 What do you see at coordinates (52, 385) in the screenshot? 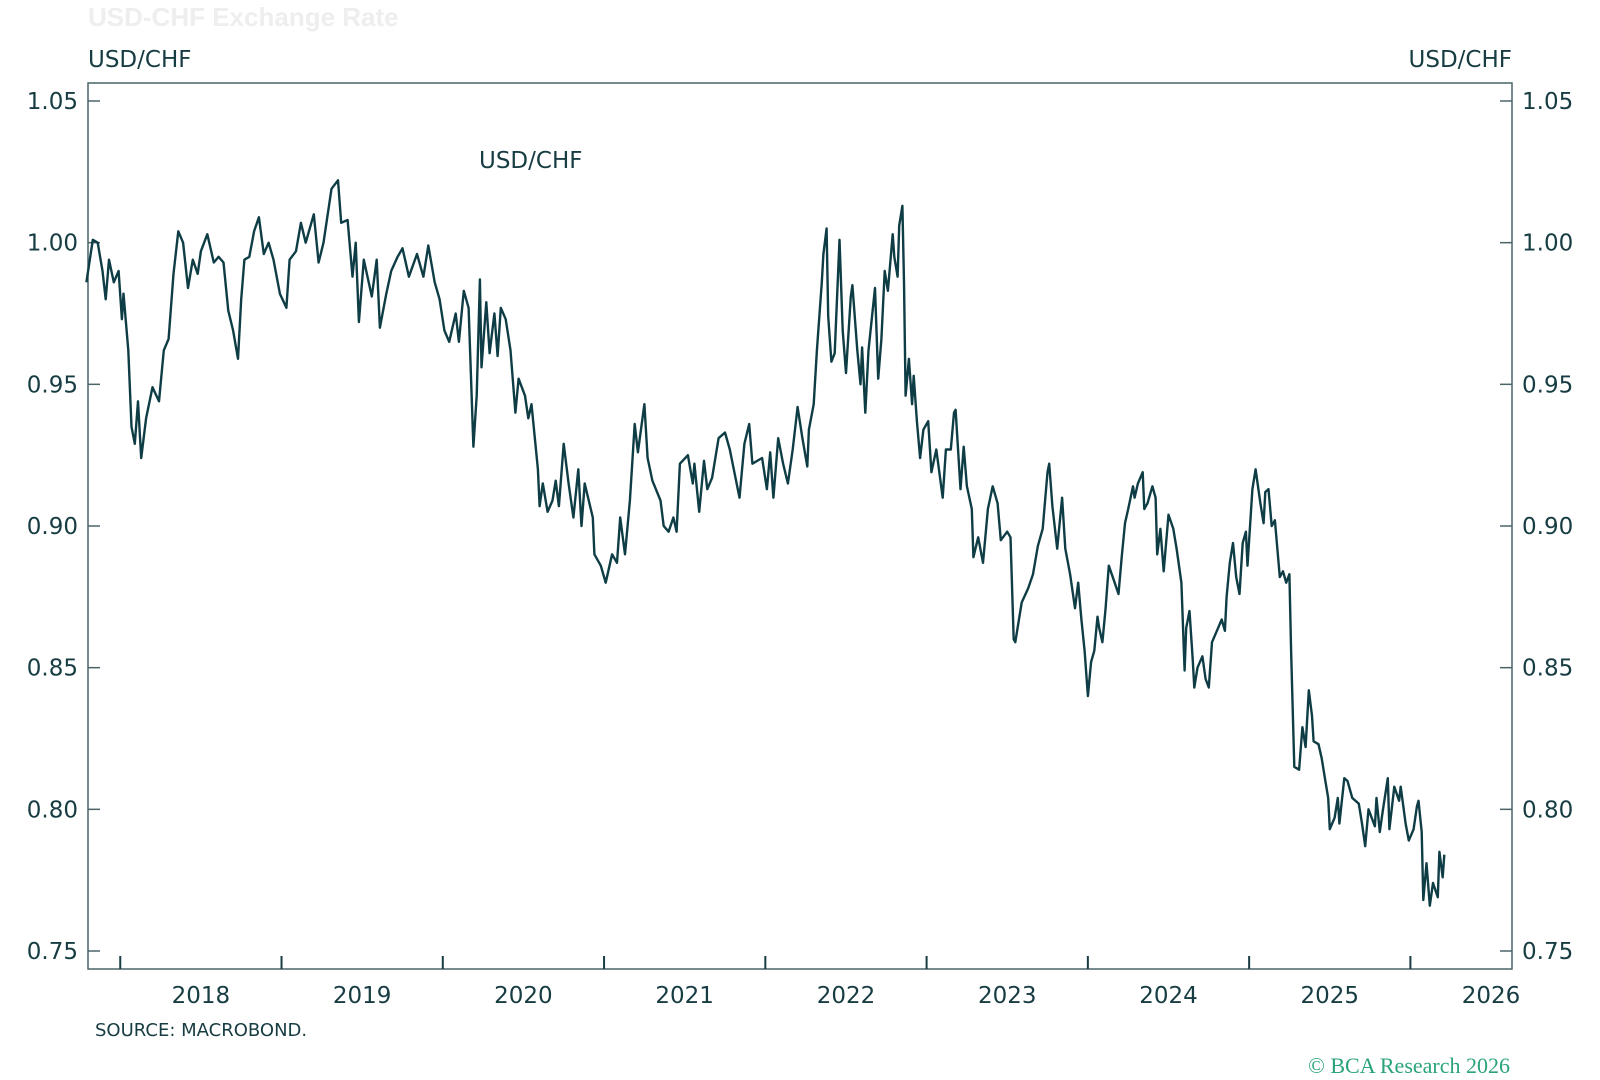
I see `y-tick-label-left: 0.95` at bounding box center [52, 385].